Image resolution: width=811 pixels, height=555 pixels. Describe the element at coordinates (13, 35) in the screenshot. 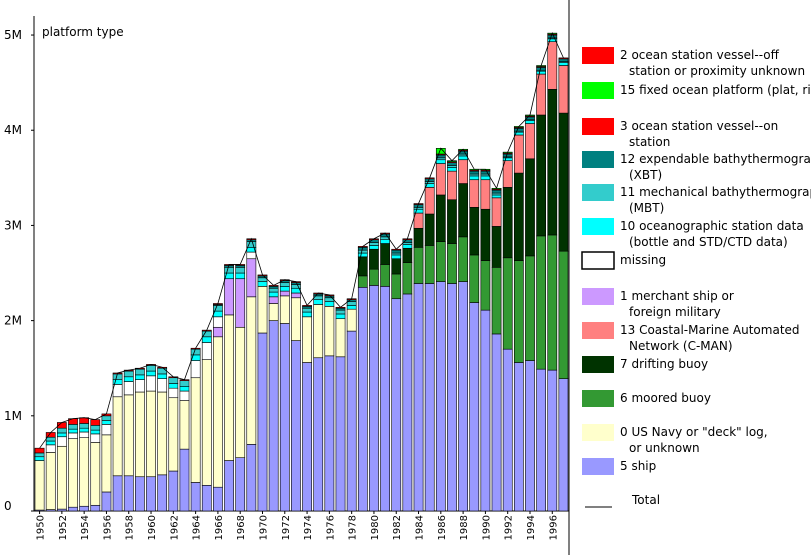

I see `y-tick-label: 5M` at that location.